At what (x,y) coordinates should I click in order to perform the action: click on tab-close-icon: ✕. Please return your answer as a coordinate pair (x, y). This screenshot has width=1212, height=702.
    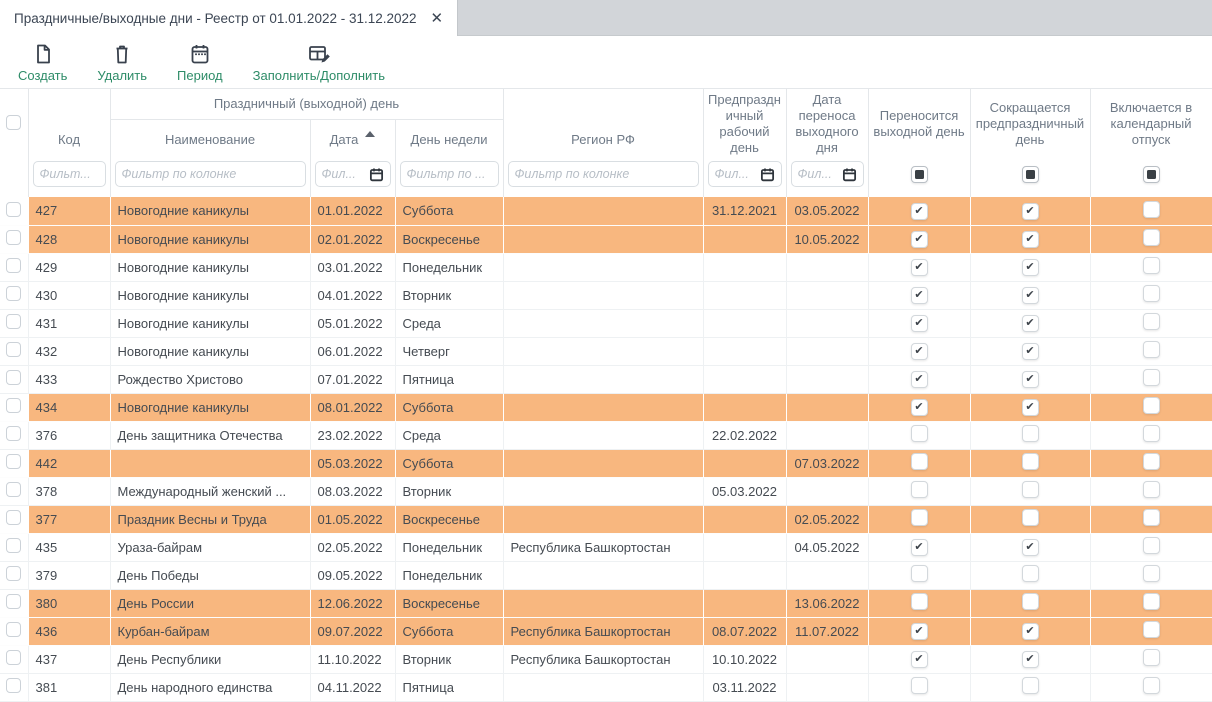
    Looking at the image, I should click on (437, 18).